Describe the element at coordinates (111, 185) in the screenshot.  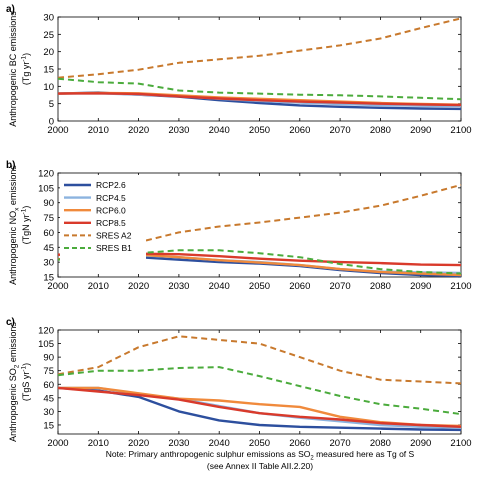
I see `legend-label: RCP2.6` at that location.